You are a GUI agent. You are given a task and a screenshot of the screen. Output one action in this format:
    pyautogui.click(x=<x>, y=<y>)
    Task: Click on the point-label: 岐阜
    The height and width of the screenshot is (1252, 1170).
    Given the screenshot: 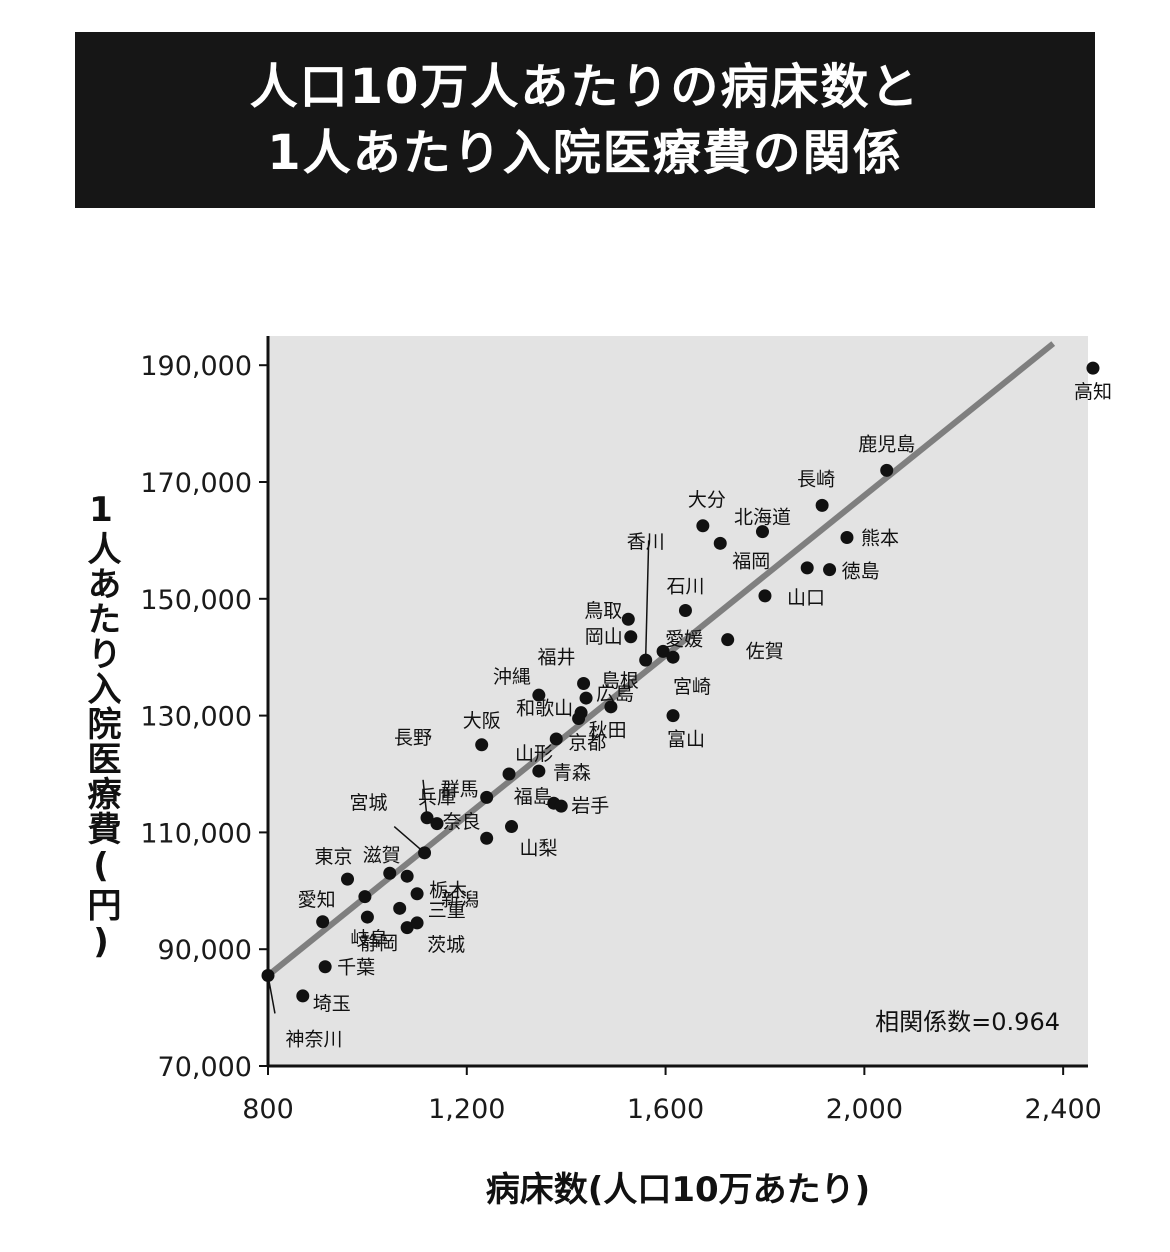 What is the action you would take?
    pyautogui.click(x=369, y=939)
    